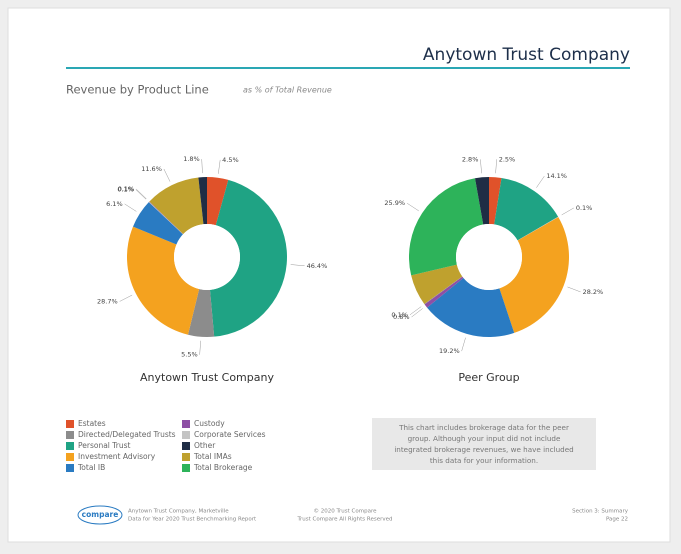  What do you see at coordinates (212, 456) in the screenshot?
I see `legend-label: Total IMAs` at bounding box center [212, 456].